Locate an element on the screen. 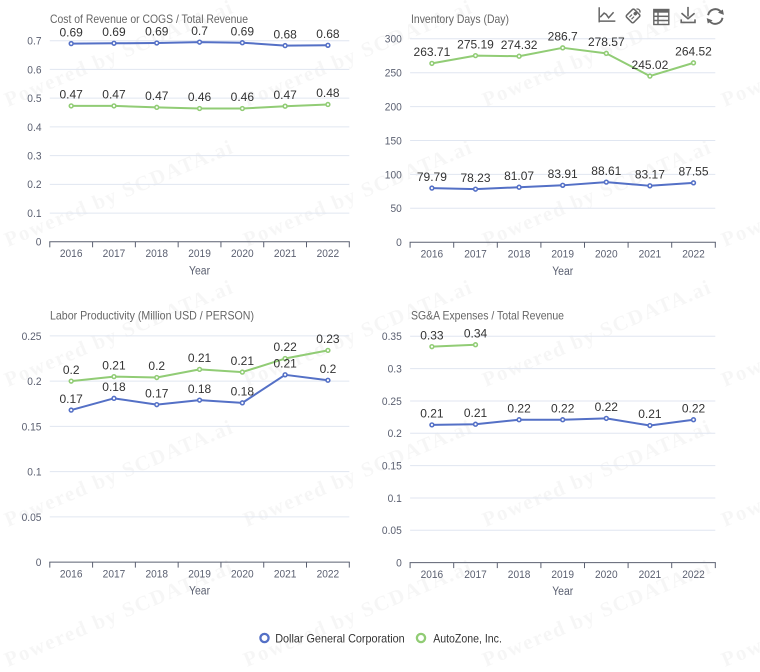  svg-text: 150 is located at coordinates (393, 141).